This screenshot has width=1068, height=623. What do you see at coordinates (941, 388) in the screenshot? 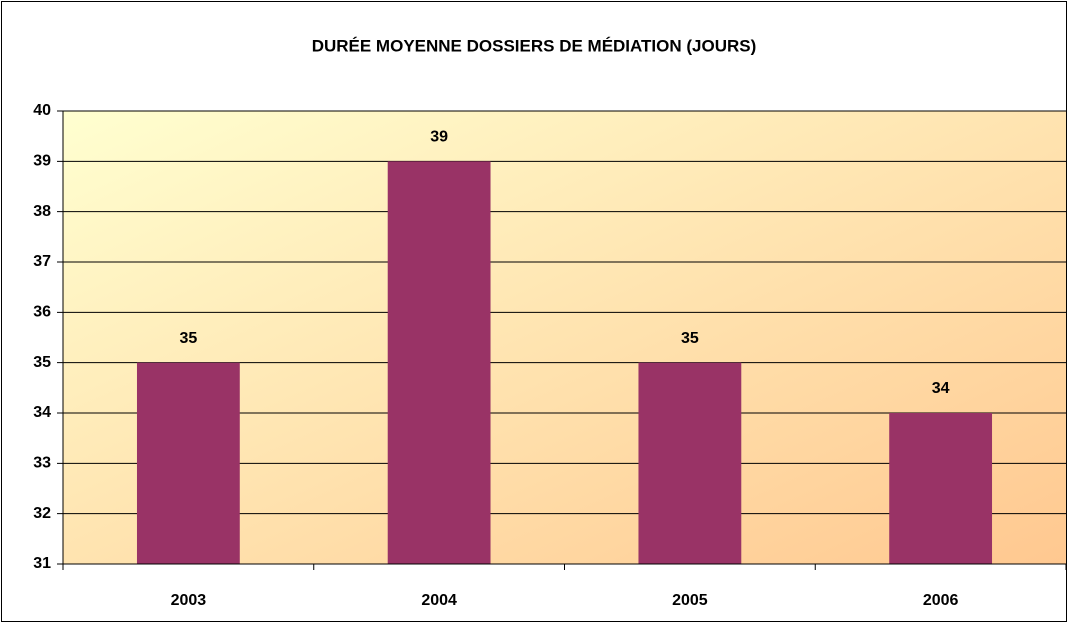
I see `data-label: 34` at bounding box center [941, 388].